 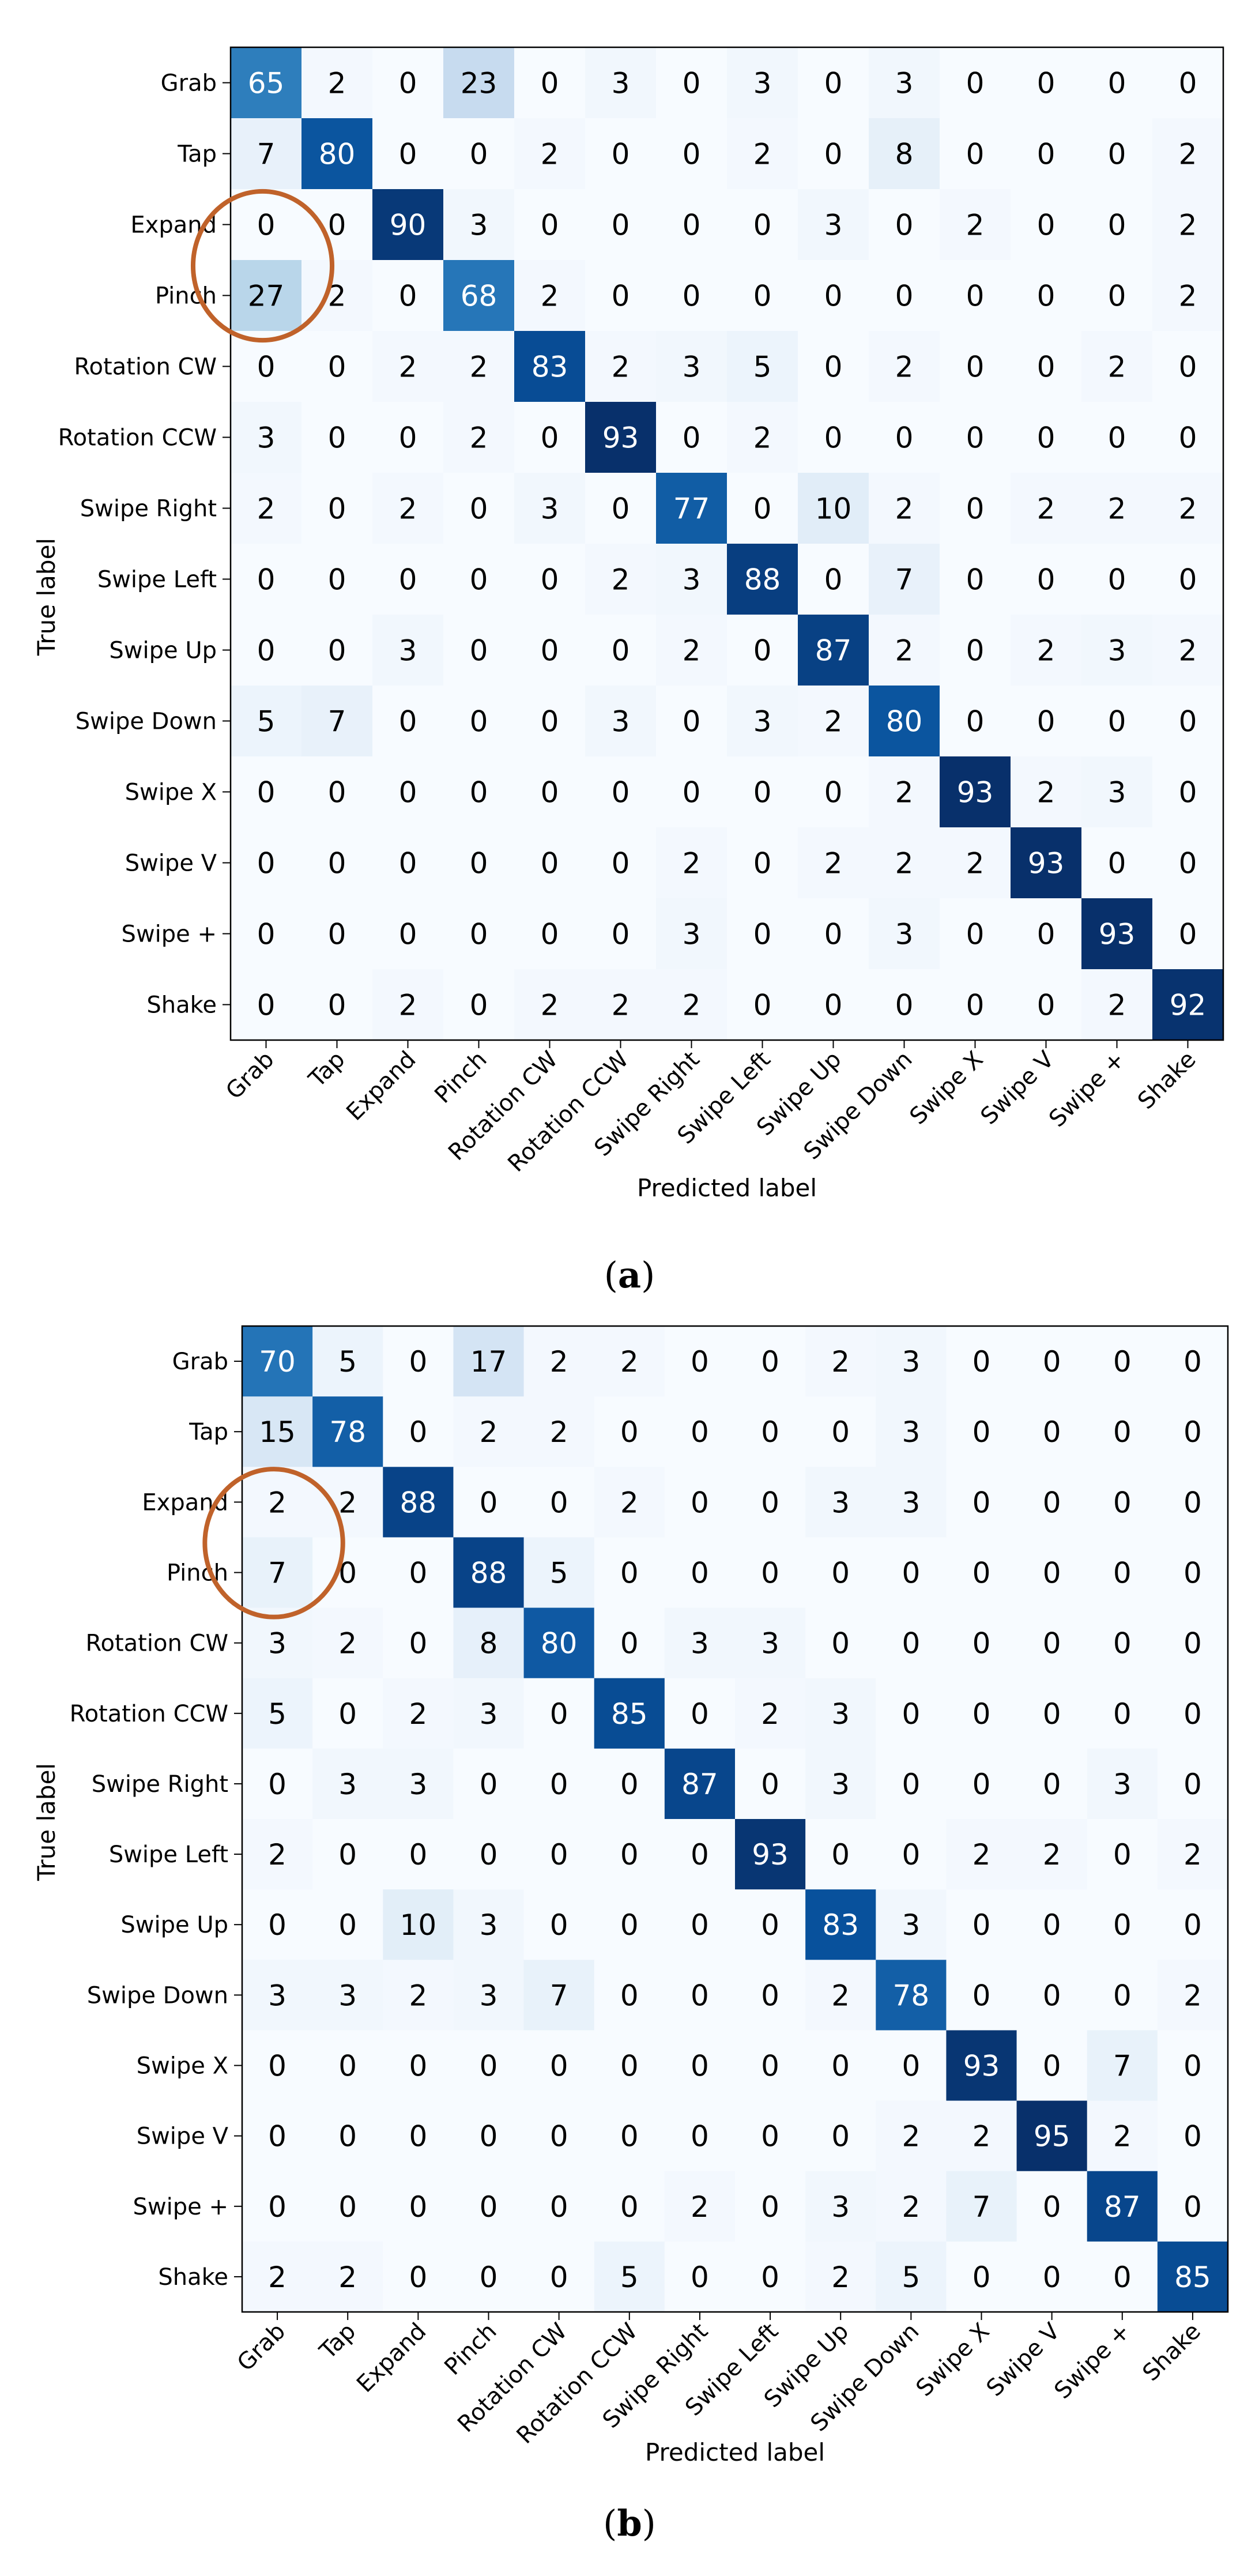 I want to click on x-tick-label: Rotation CCW, so click(x=568, y=1111).